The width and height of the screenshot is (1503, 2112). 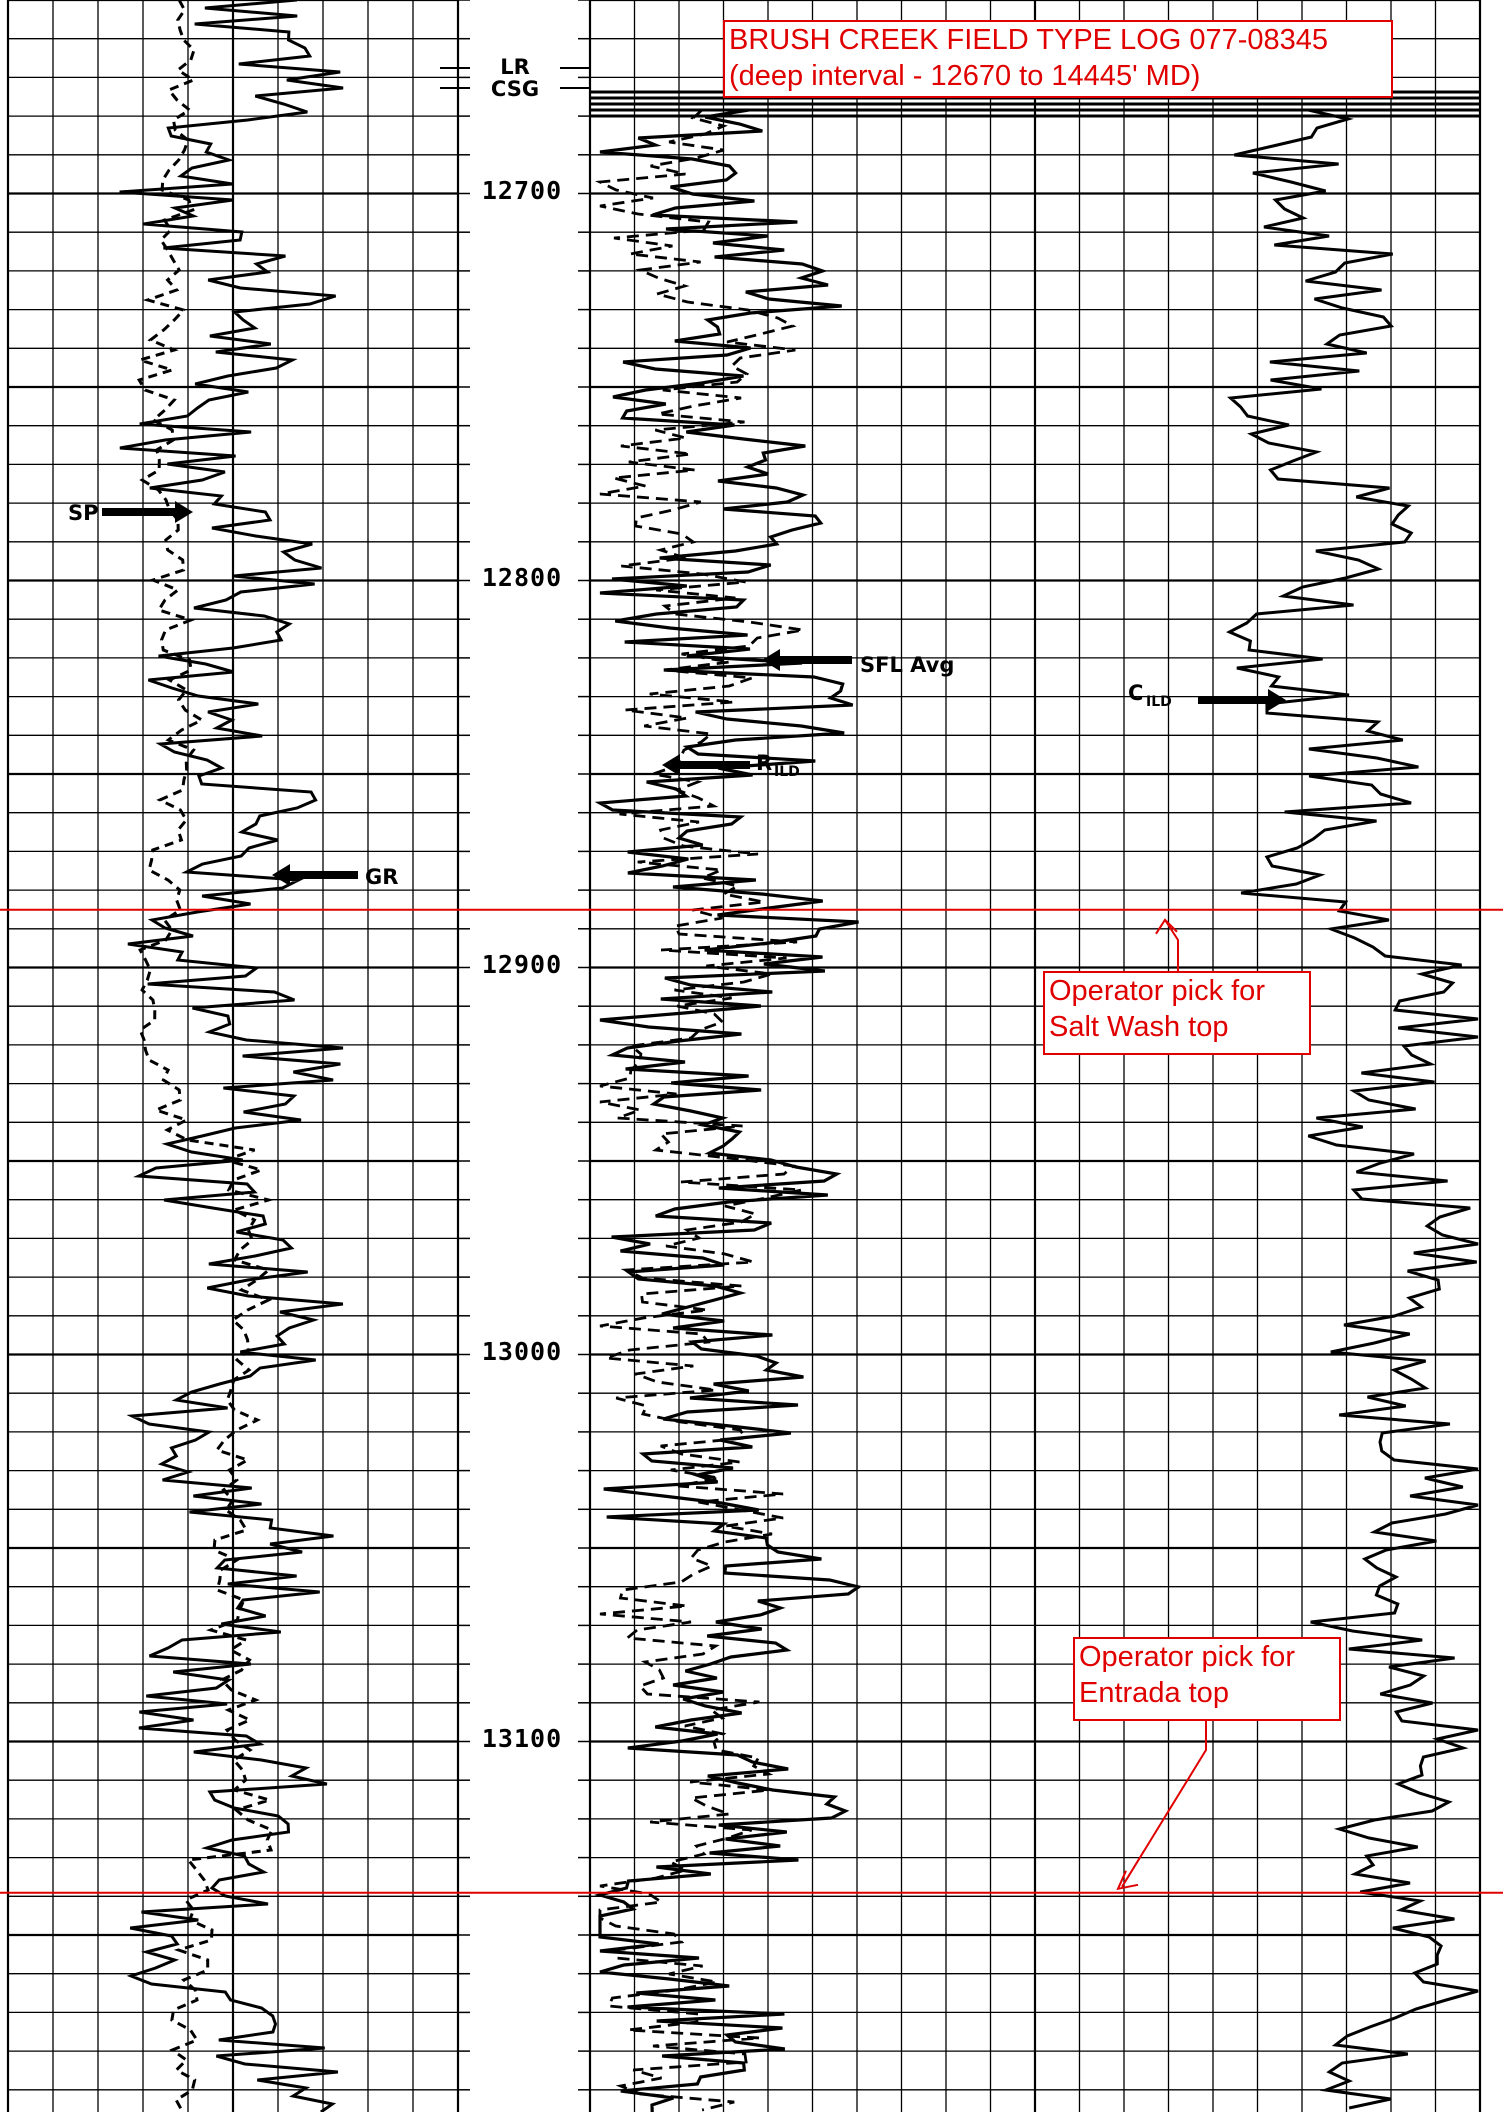 I want to click on depth-label: 13000, so click(x=522, y=1351).